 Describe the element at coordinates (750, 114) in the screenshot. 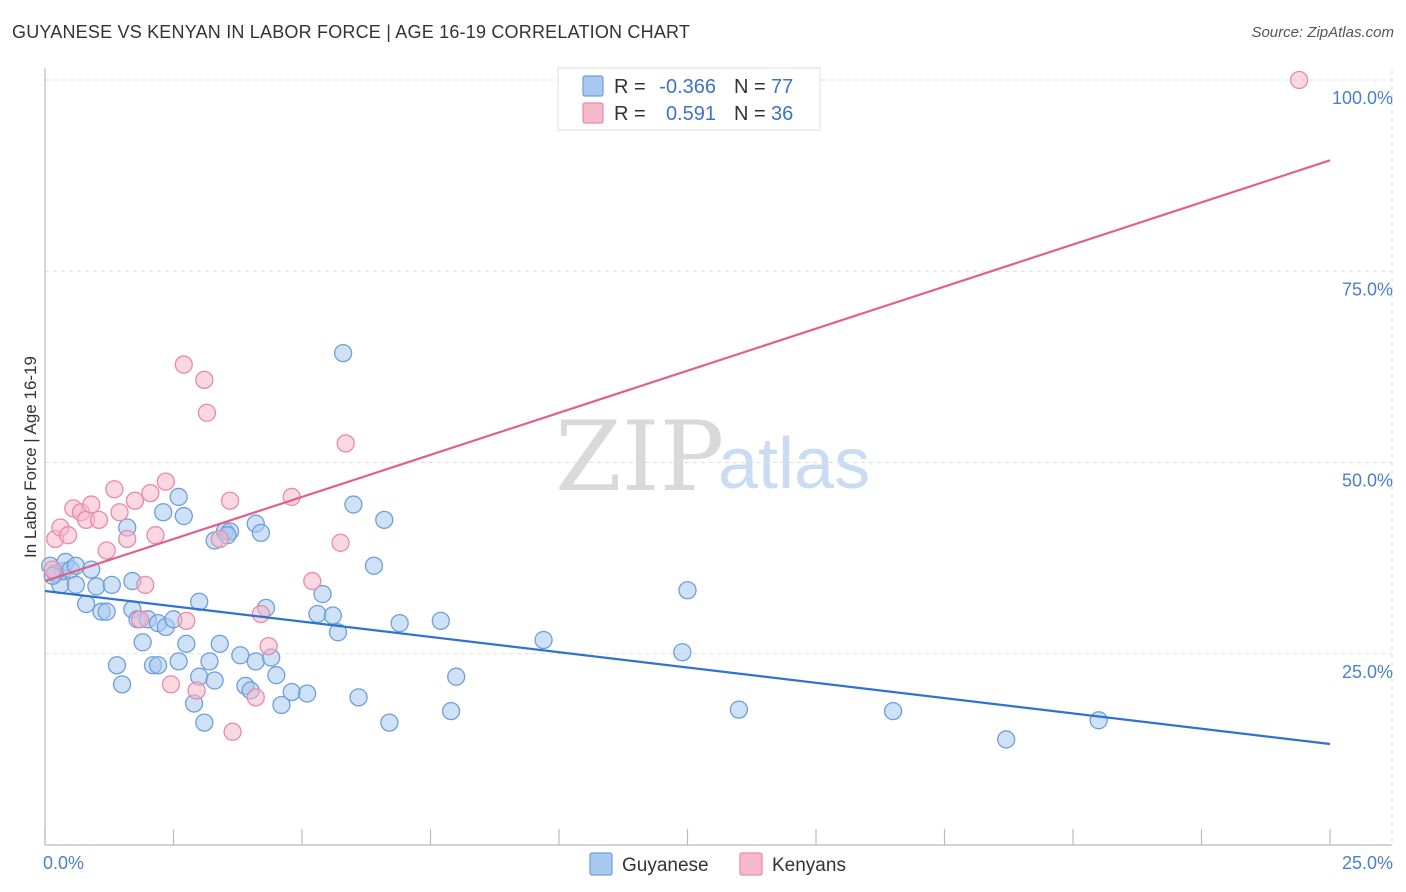

I see `legend-n-label-kenyans: N =` at that location.